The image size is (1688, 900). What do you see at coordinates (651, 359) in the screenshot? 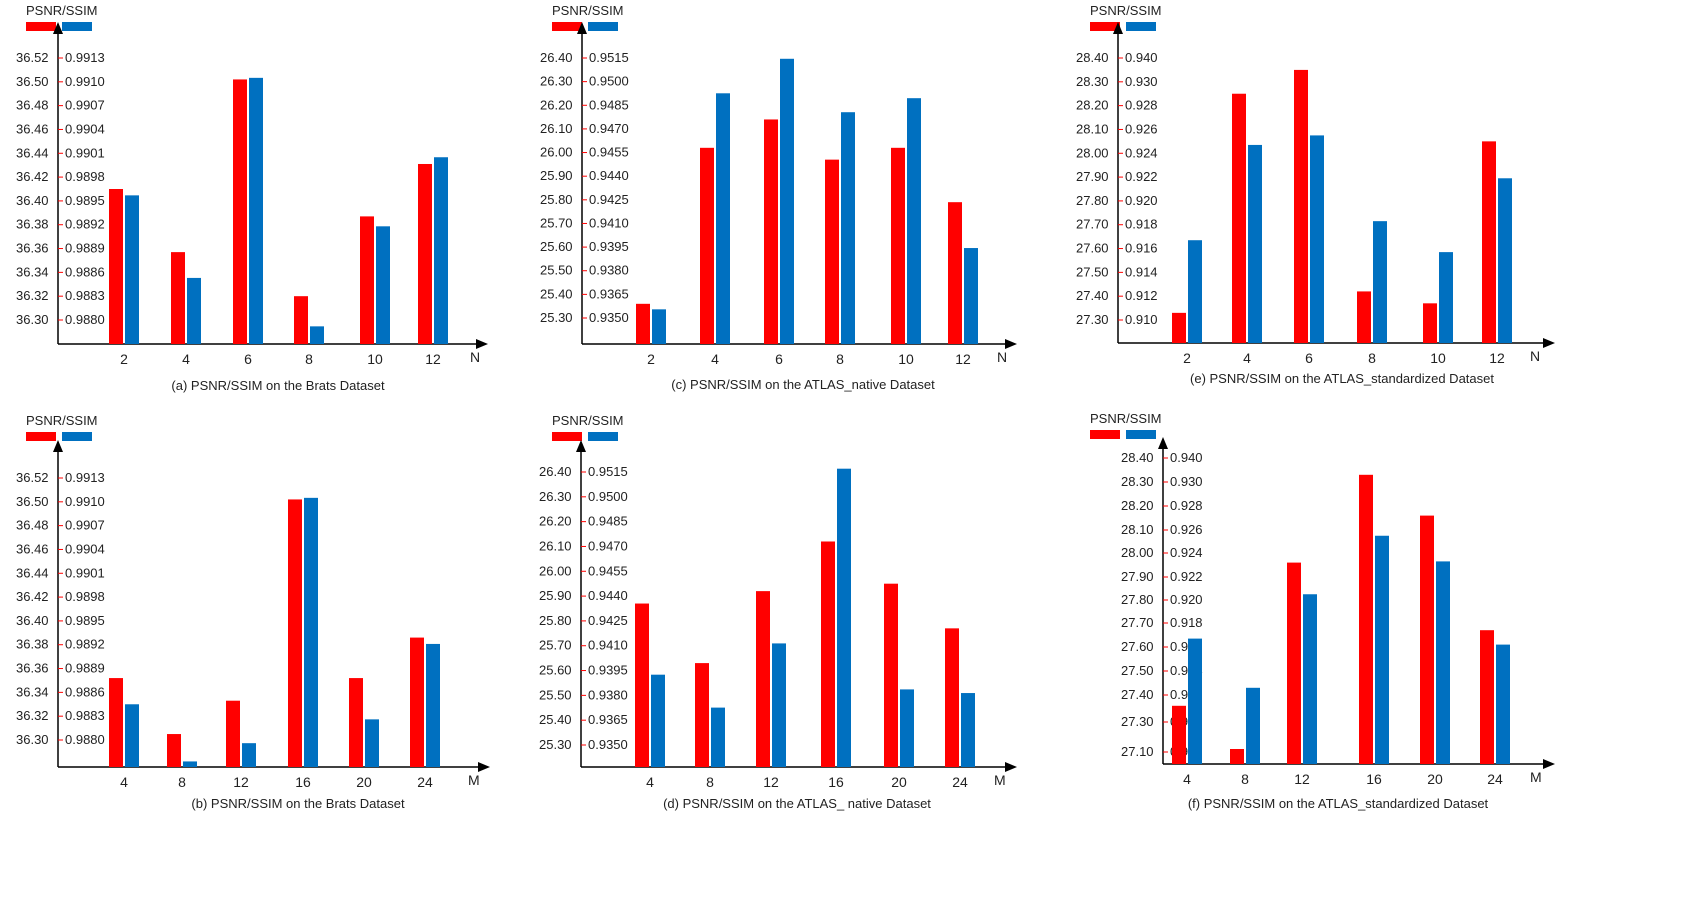
I see `x-tick-label: 2` at bounding box center [651, 359].